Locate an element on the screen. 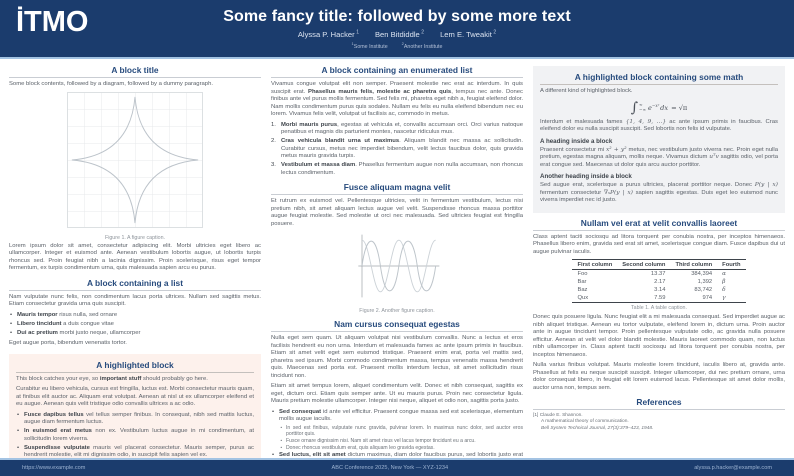  list-item: Libero tincidunt a duis congue vitae is located at coordinates (135, 325).